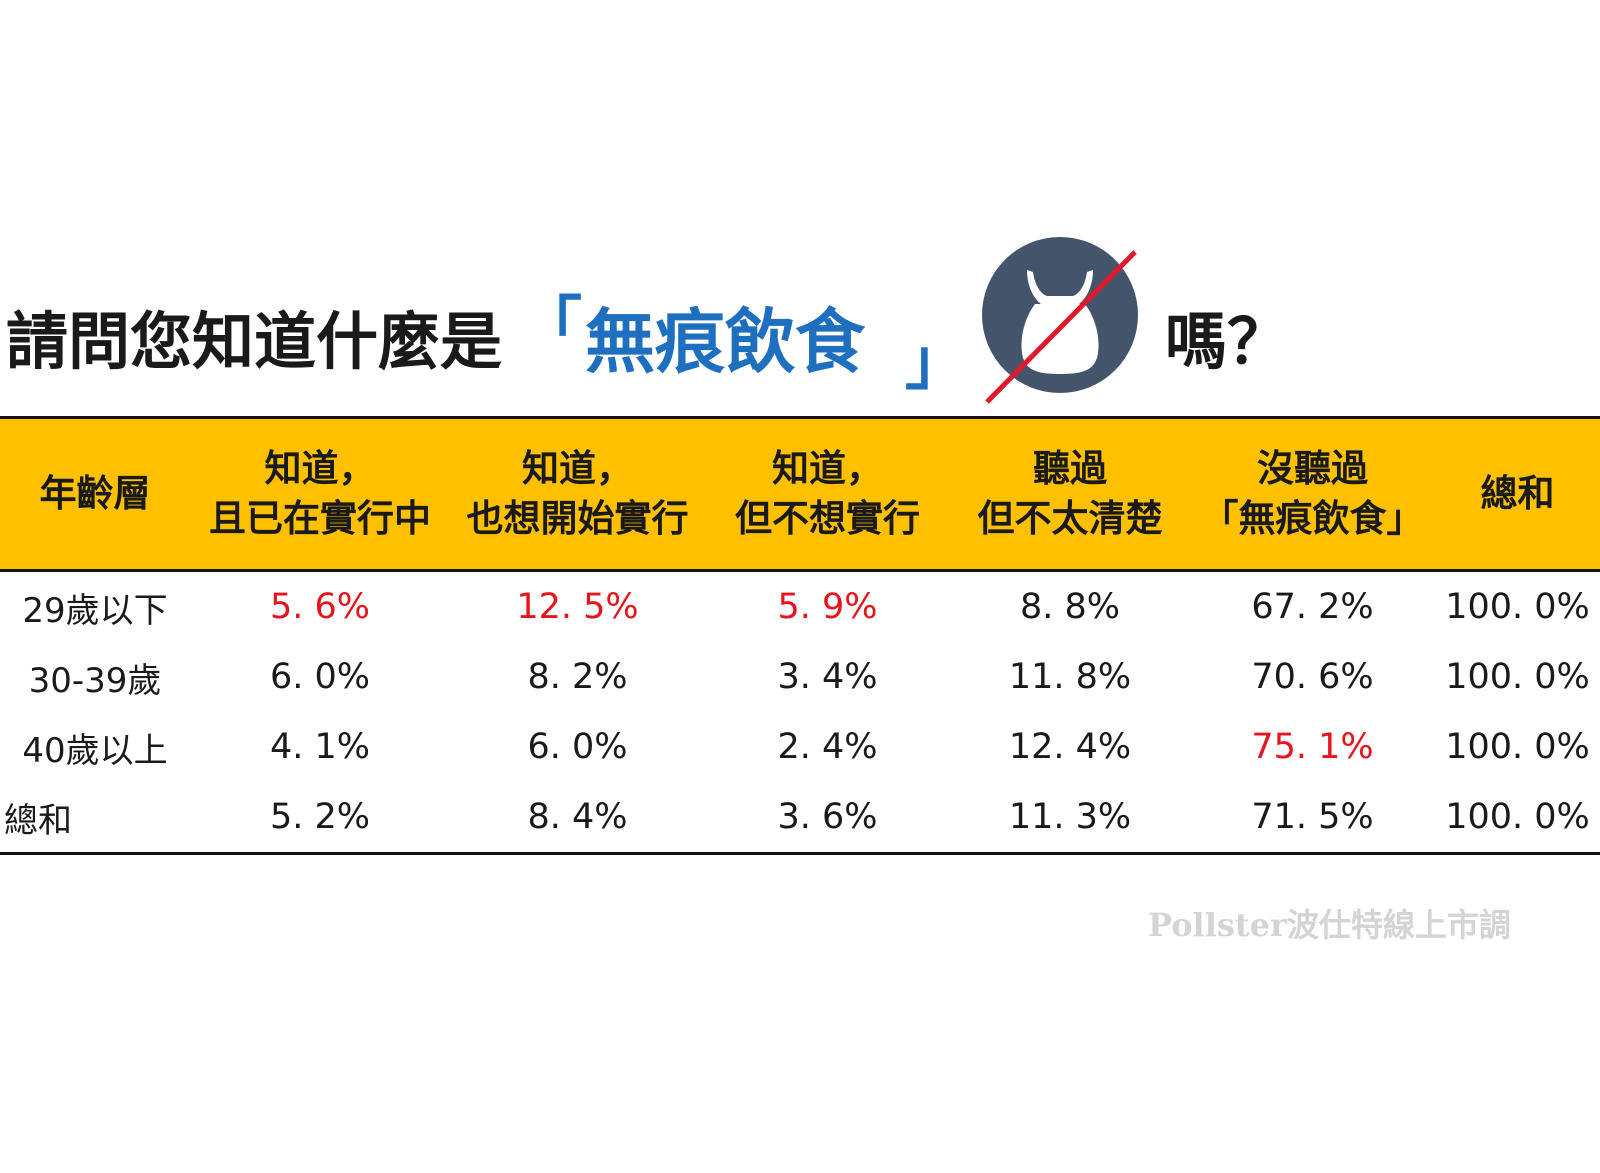 This screenshot has width=1600, height=1173. What do you see at coordinates (827, 747) in the screenshot?
I see `table-cell: 2. 4%` at bounding box center [827, 747].